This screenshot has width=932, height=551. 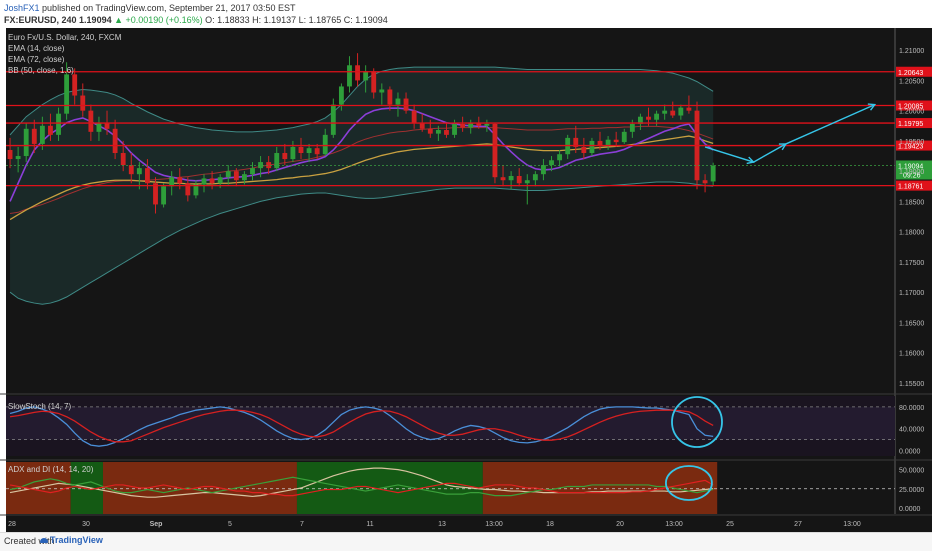 What do you see at coordinates (39, 406) in the screenshot?
I see `stoch-legend: SlowStoch (14, 7)` at bounding box center [39, 406].